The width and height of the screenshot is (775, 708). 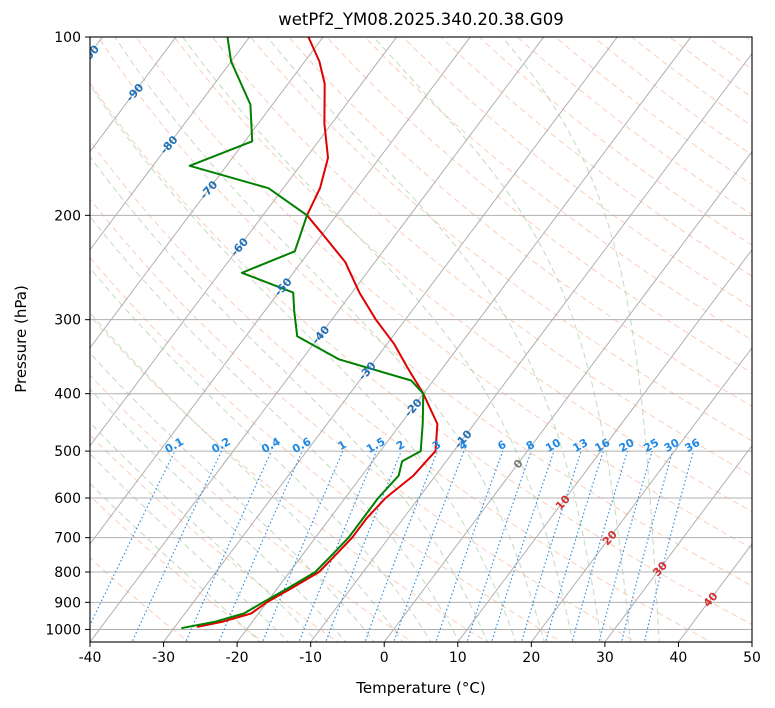 I want to click on x-tick-label: 10, so click(x=458, y=658).